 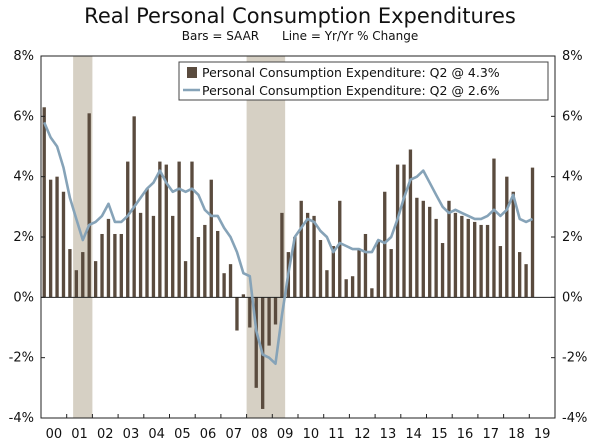 I want to click on x-tick-label: 15, so click(x=439, y=434).